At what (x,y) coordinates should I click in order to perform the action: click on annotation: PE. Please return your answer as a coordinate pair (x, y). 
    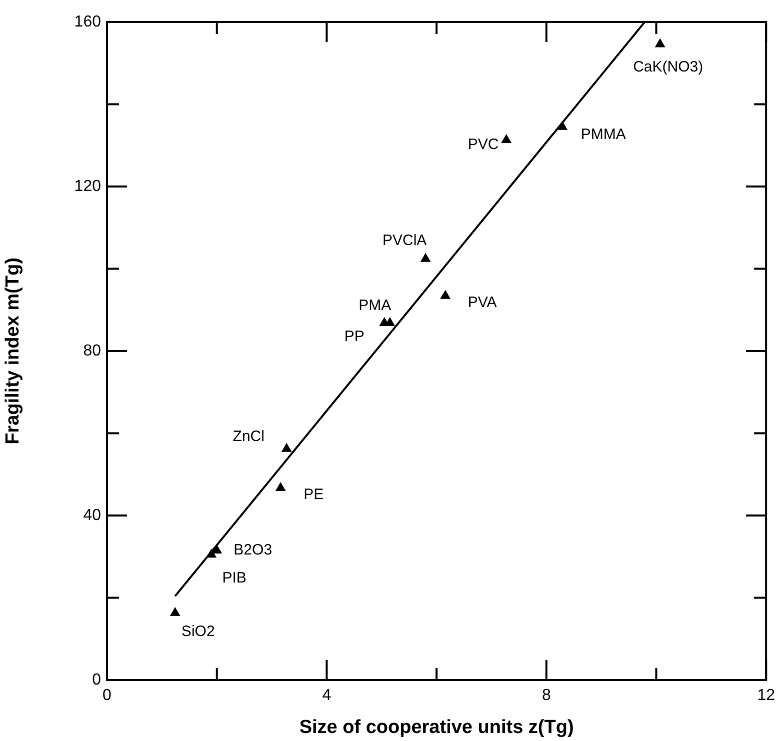
    Looking at the image, I should click on (314, 495).